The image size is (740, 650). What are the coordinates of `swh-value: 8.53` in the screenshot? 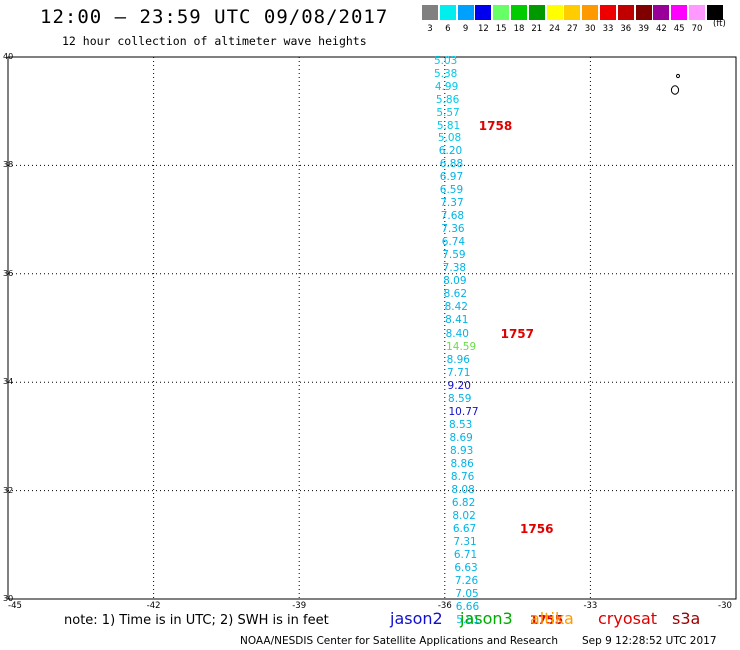 It's located at (460, 424).